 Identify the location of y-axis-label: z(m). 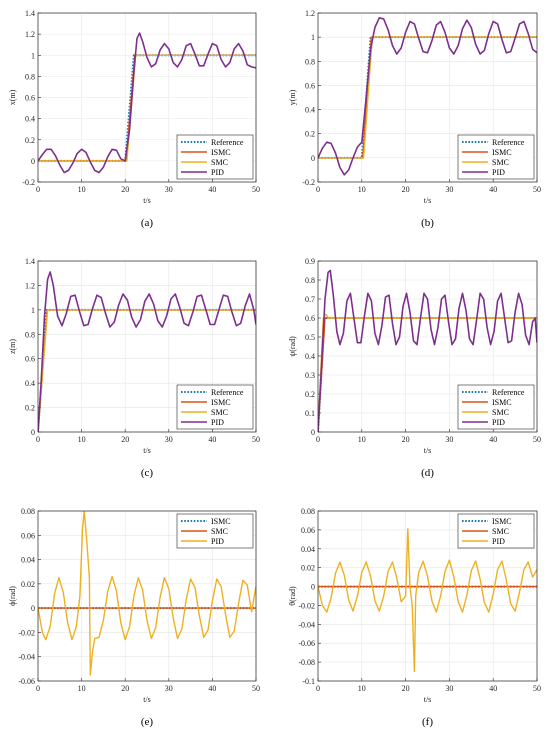
(12, 346).